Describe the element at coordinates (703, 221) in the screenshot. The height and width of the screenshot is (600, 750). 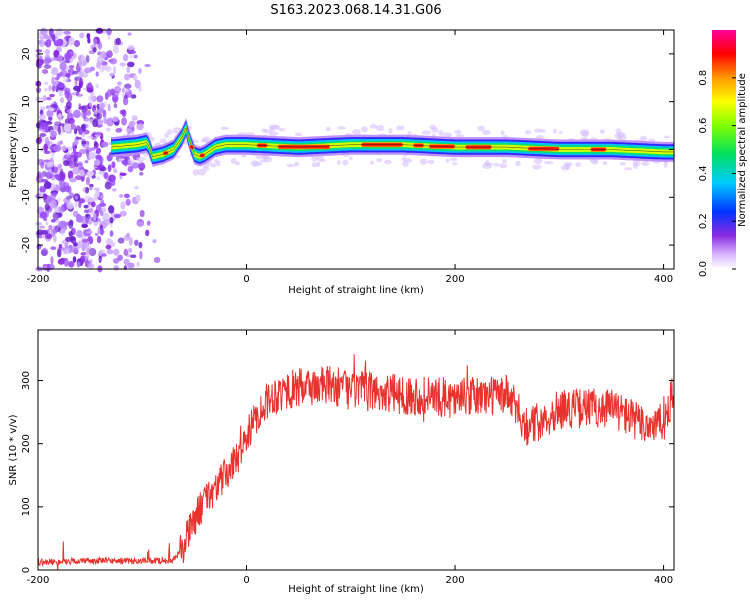
I see `colorbar-tick-label: 0.2` at that location.